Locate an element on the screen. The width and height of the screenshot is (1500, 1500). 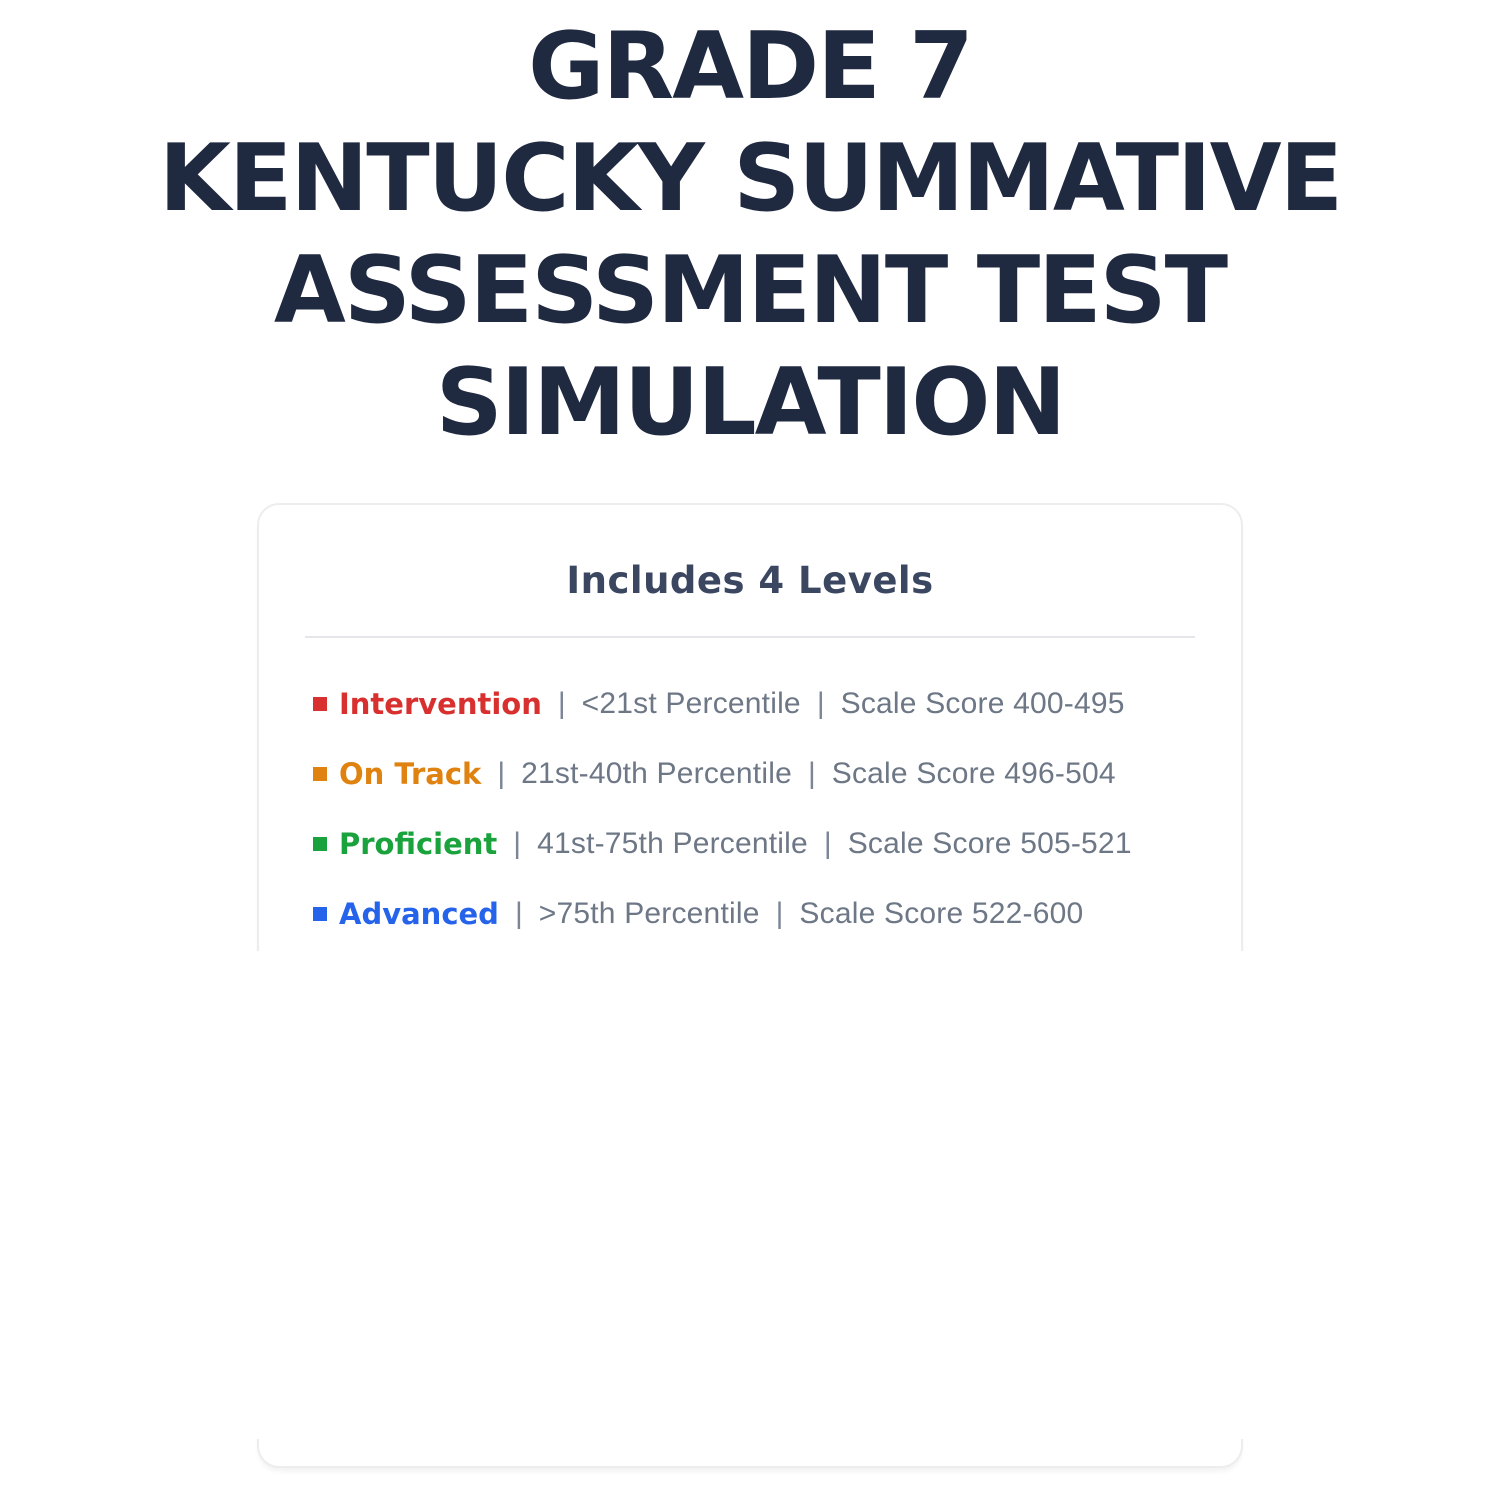
level-percentile: <21st Percentile is located at coordinates (691, 703).